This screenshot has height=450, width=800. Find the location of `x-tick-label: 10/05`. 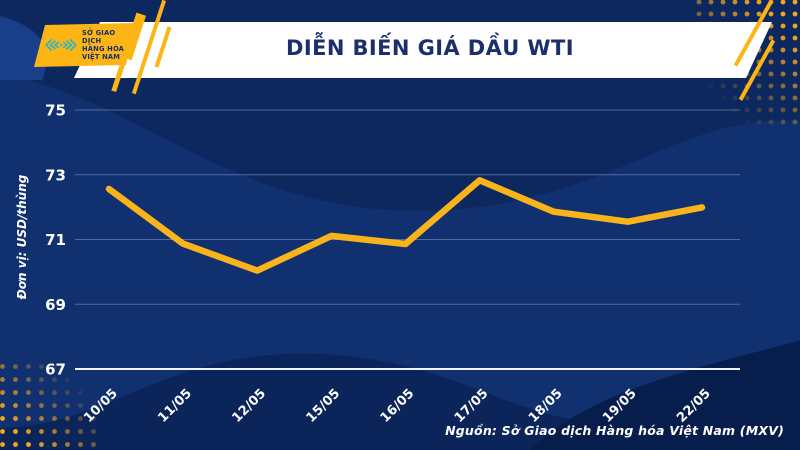

x-tick-label: 10/05 is located at coordinates (101, 406).